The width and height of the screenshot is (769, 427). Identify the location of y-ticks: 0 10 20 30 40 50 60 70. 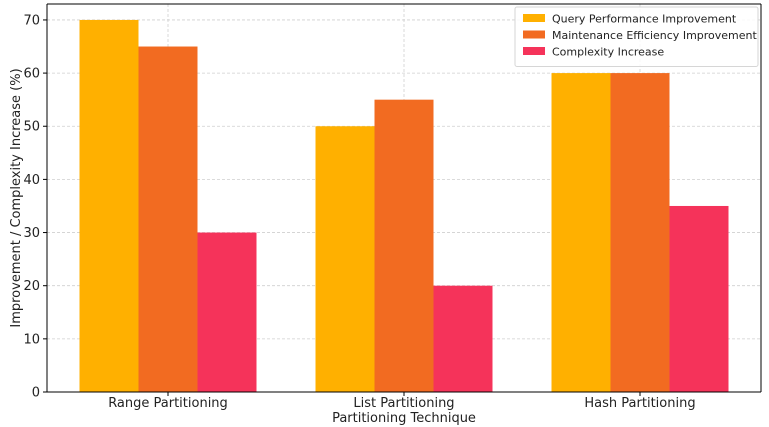
(35, 207).